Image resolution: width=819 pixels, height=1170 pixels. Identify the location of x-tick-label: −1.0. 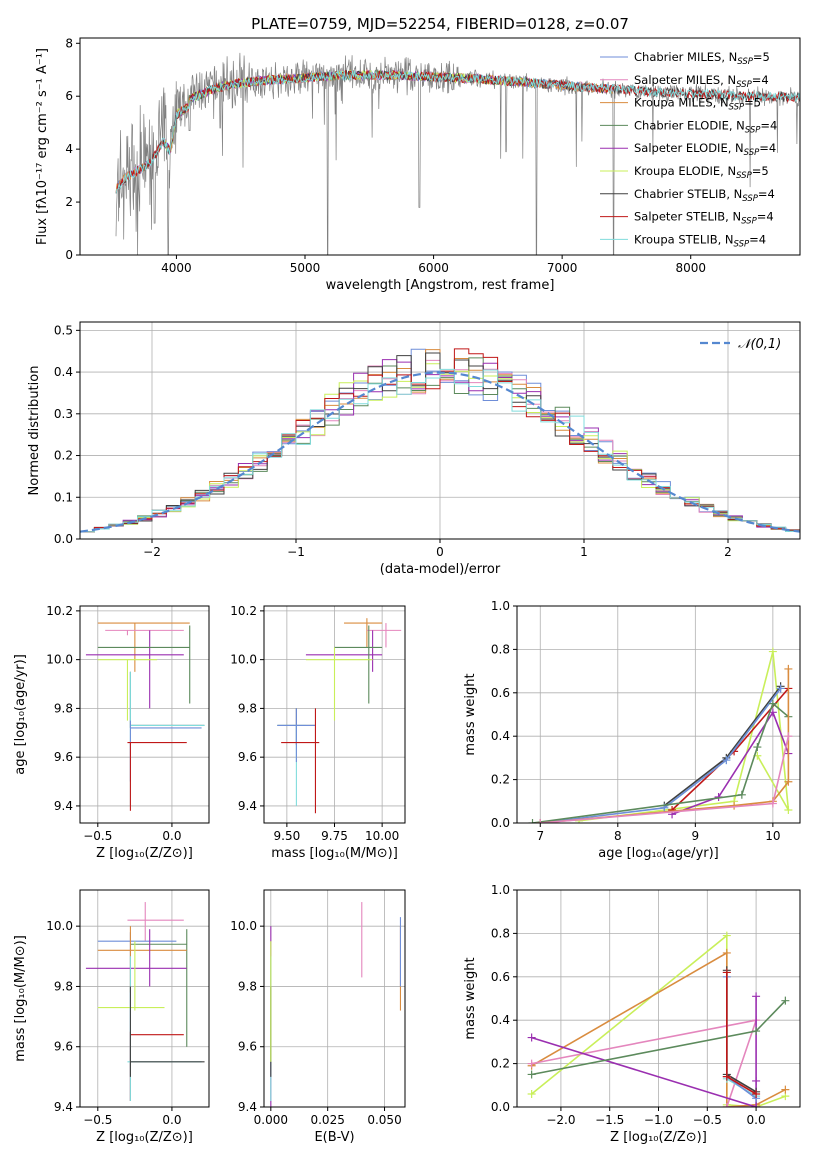
(658, 1120).